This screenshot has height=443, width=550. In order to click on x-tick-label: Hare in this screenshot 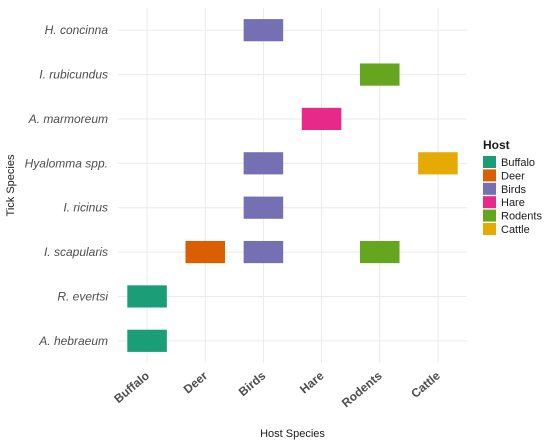, I will do `click(312, 382)`.